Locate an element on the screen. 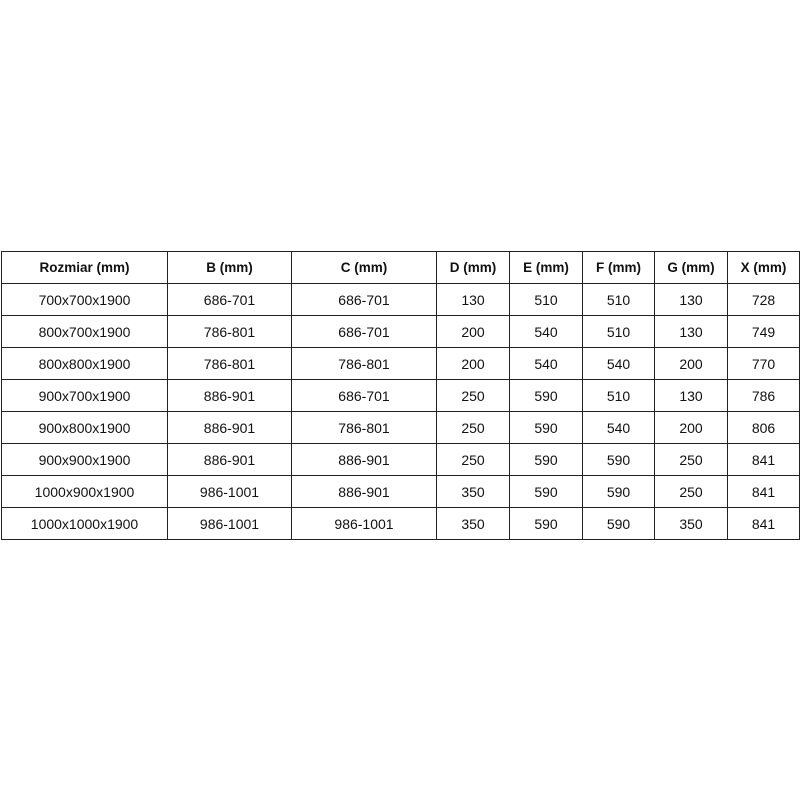  column-header: F (mm) is located at coordinates (618, 267).